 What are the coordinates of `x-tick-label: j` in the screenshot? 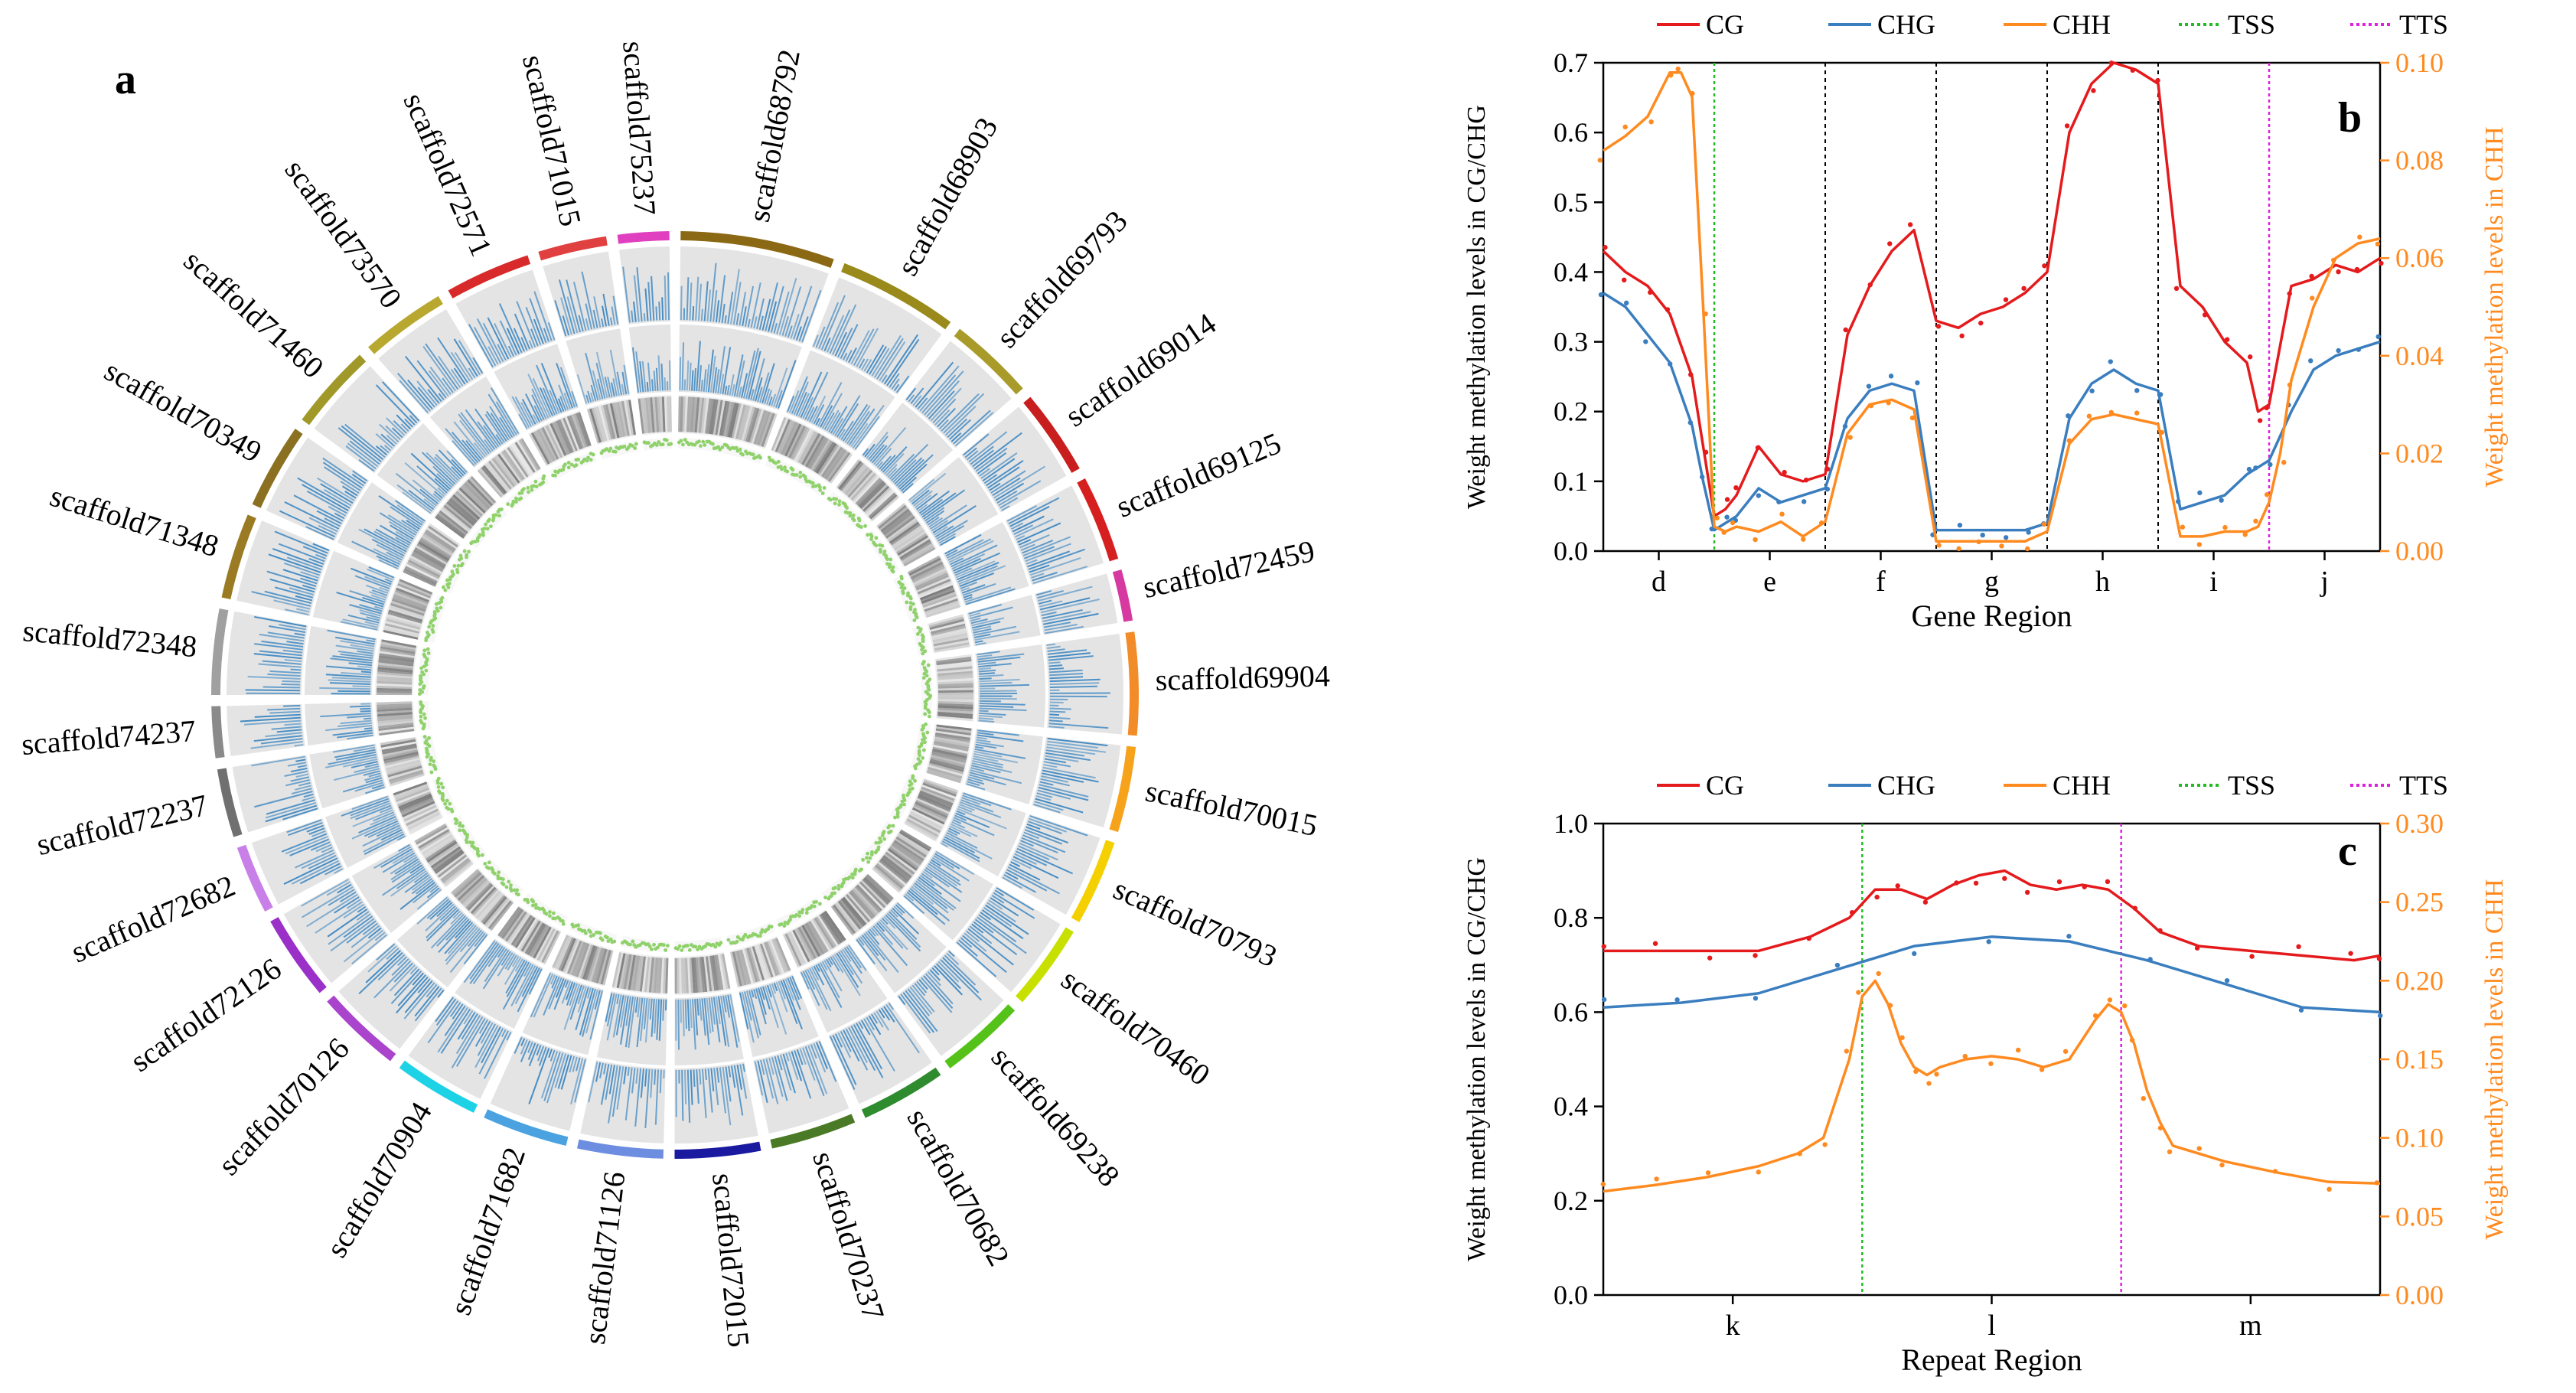 It's located at (2324, 582).